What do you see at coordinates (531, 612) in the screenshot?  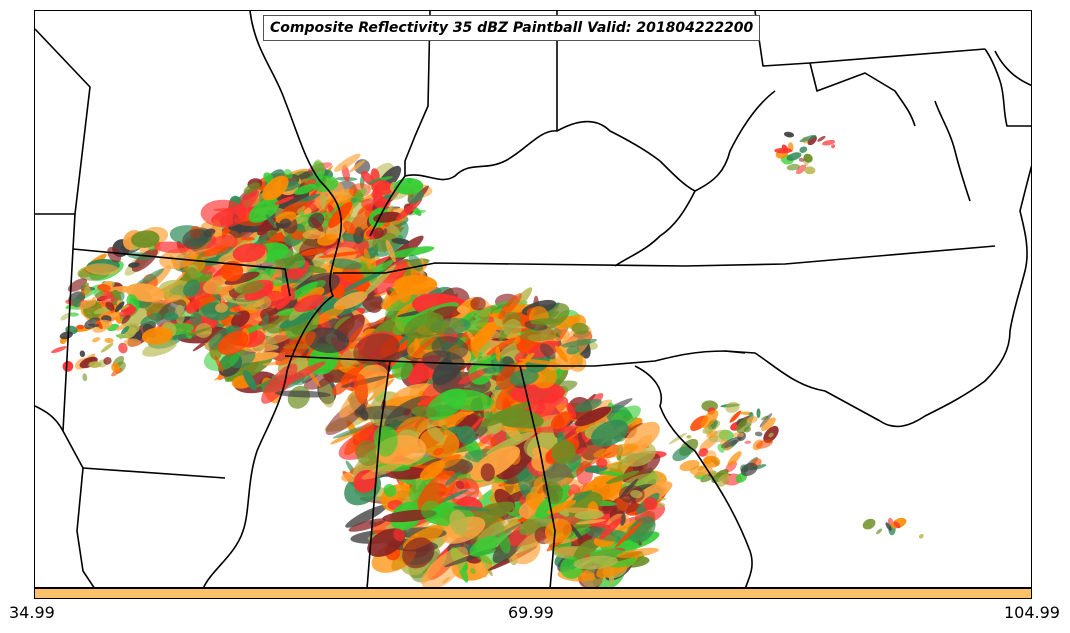 I see `colorbar-tick-mid: 69.99` at bounding box center [531, 612].